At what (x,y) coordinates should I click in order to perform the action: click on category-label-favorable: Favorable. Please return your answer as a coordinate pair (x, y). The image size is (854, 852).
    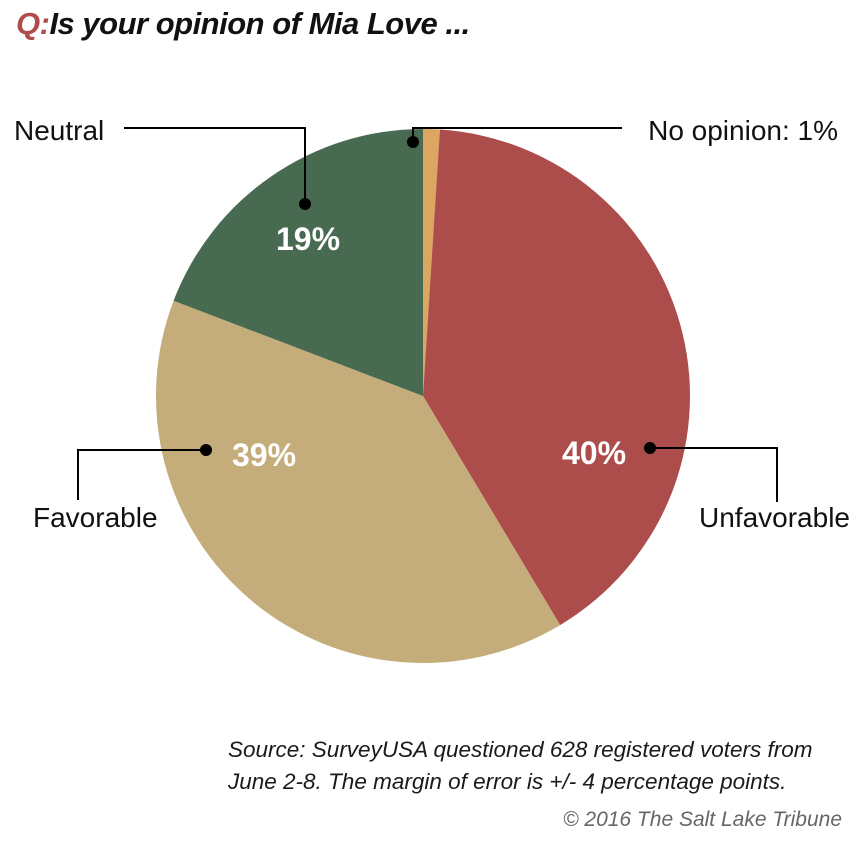
    Looking at the image, I should click on (95, 517).